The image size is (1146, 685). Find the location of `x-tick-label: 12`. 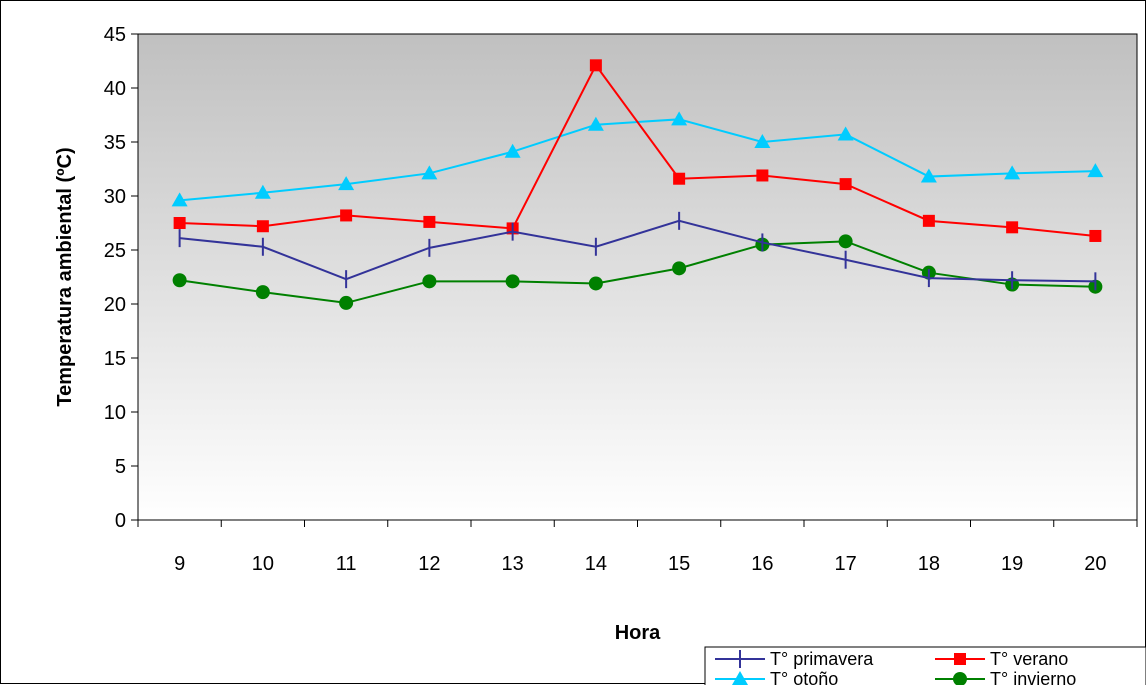

x-tick-label: 12 is located at coordinates (429, 564).